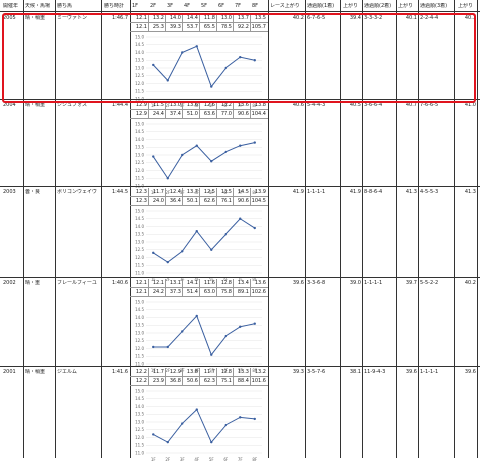 The height and width of the screenshot is (467, 480). Describe the element at coordinates (373, 105) in the screenshot. I see `cell-pass-2nd: 3-6-6-4` at that location.